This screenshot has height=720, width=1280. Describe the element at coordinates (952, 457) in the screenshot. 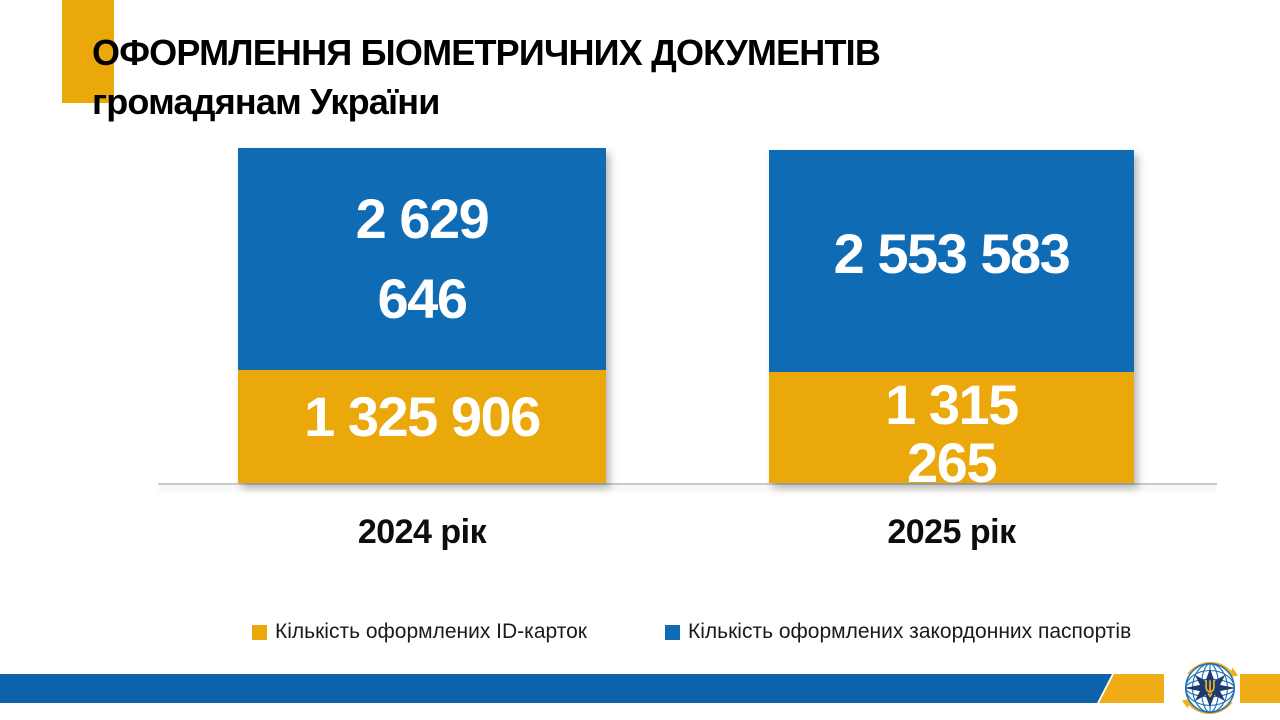

I see `bar-2025-idcards-value-line2: 265` at that location.